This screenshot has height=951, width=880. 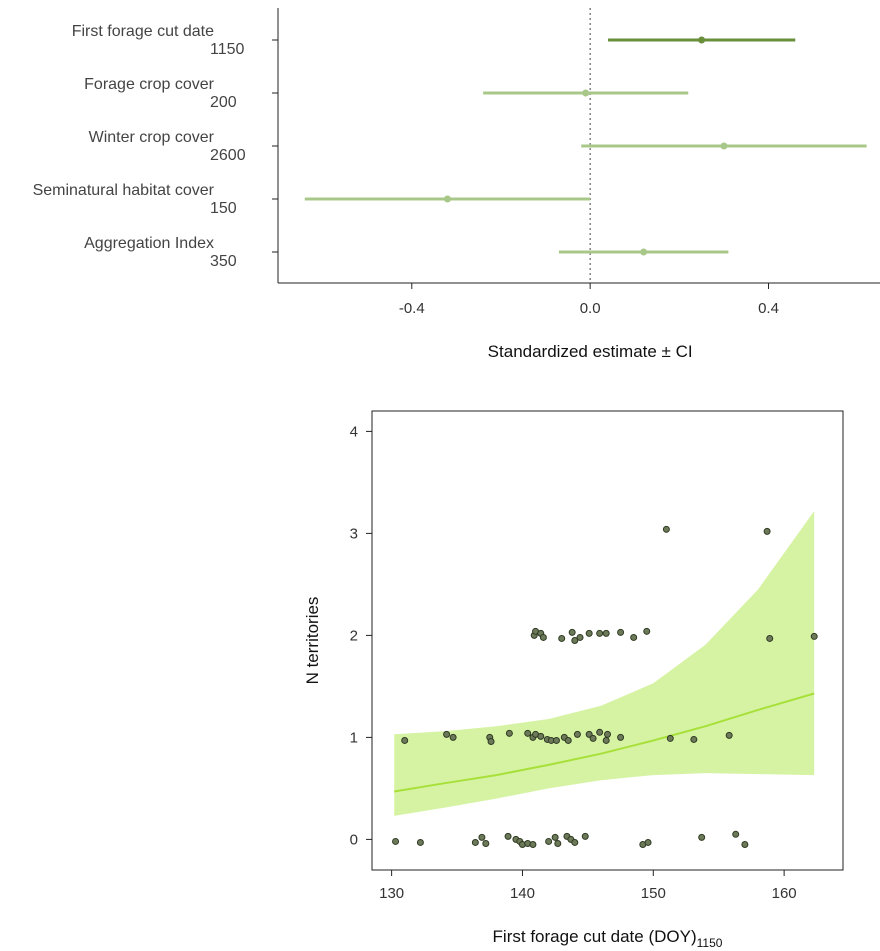 What do you see at coordinates (608, 938) in the screenshot?
I see `scatter-x-axis-title: First forage cut date (DOY)1150` at bounding box center [608, 938].